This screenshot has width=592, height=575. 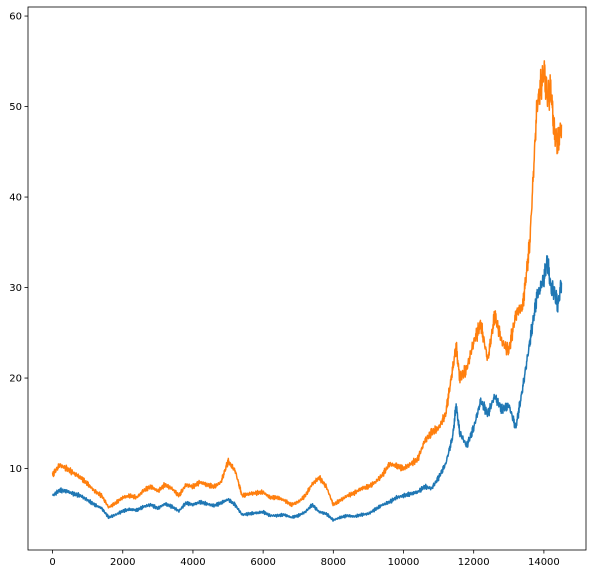 I want to click on x-tick-label: 8000, so click(x=333, y=562).